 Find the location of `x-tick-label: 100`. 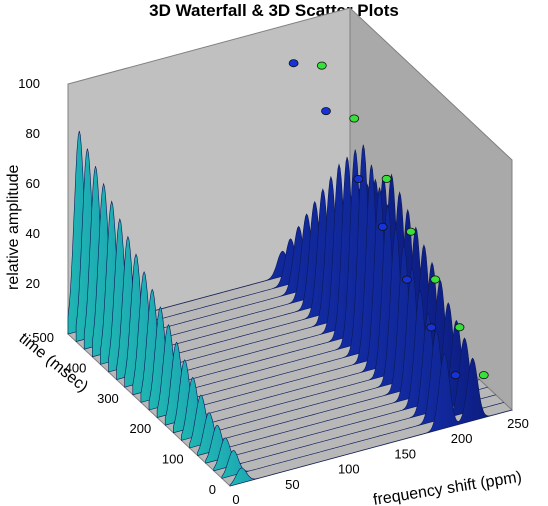

x-tick-label: 100 is located at coordinates (349, 469).